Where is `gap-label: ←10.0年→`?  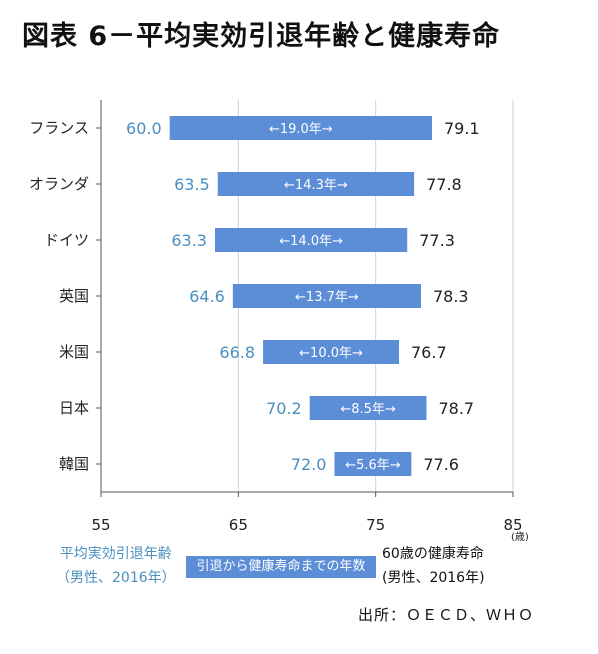 gap-label: ←10.0年→ is located at coordinates (331, 353).